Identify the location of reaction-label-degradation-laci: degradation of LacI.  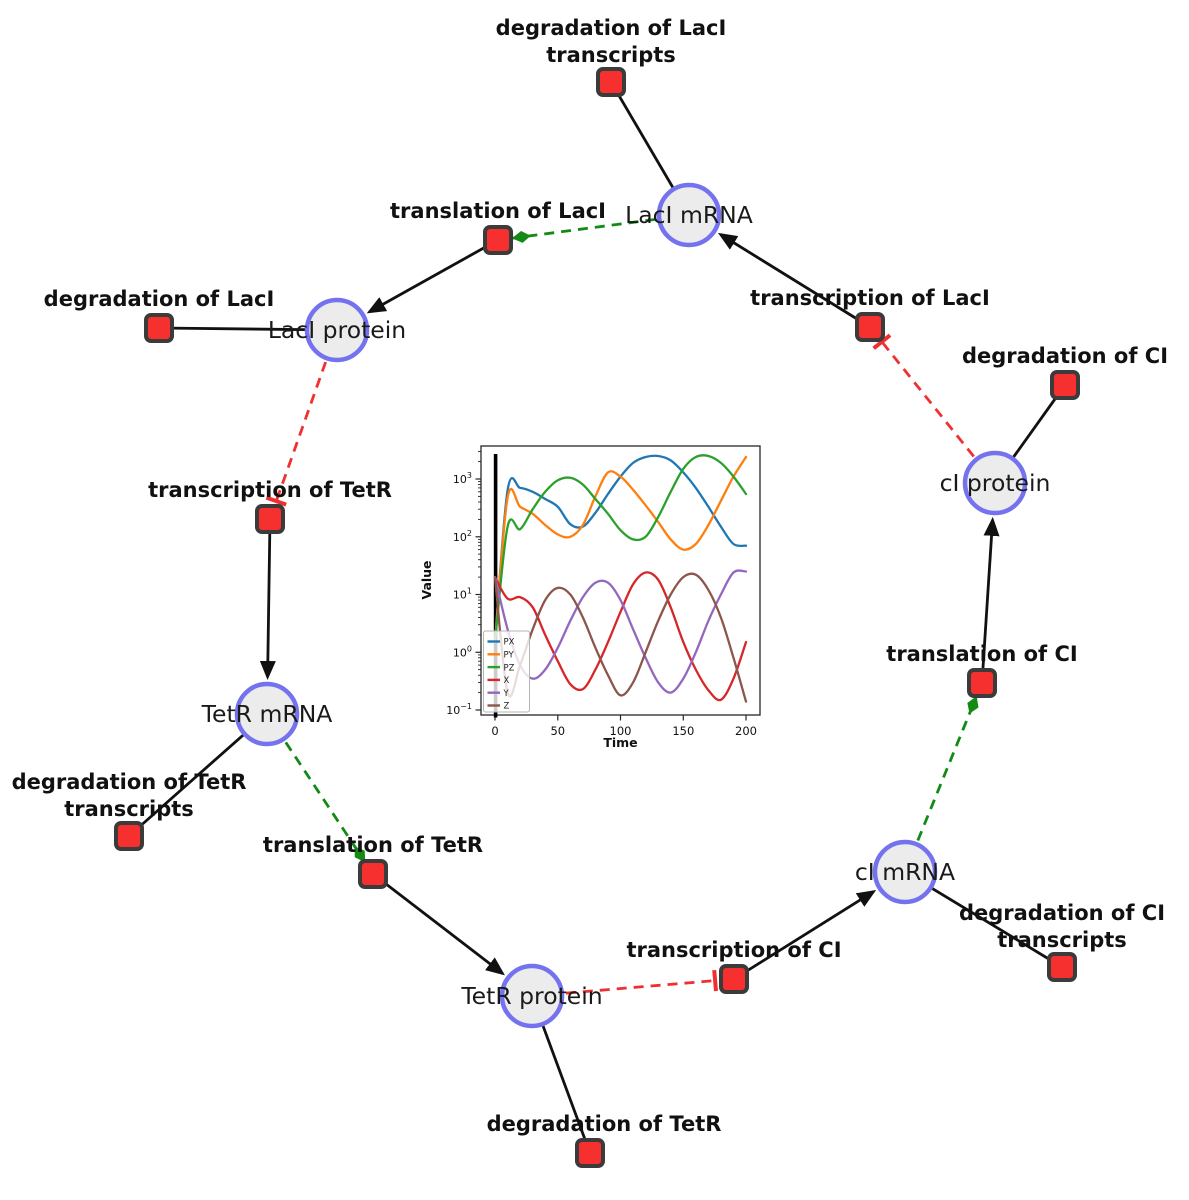
(159, 299).